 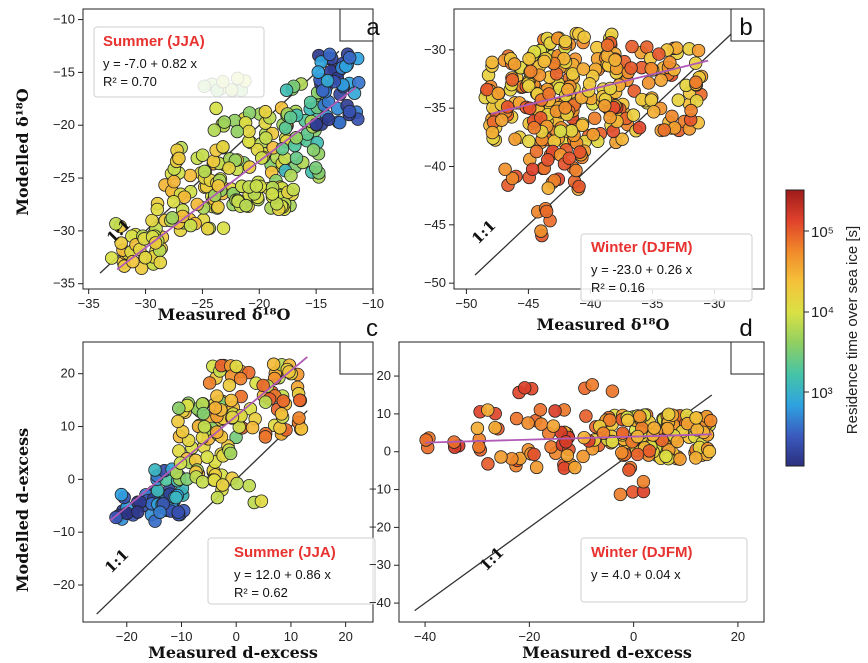 What do you see at coordinates (202, 512) in the screenshot?
I see `one-to-one-line` at bounding box center [202, 512].